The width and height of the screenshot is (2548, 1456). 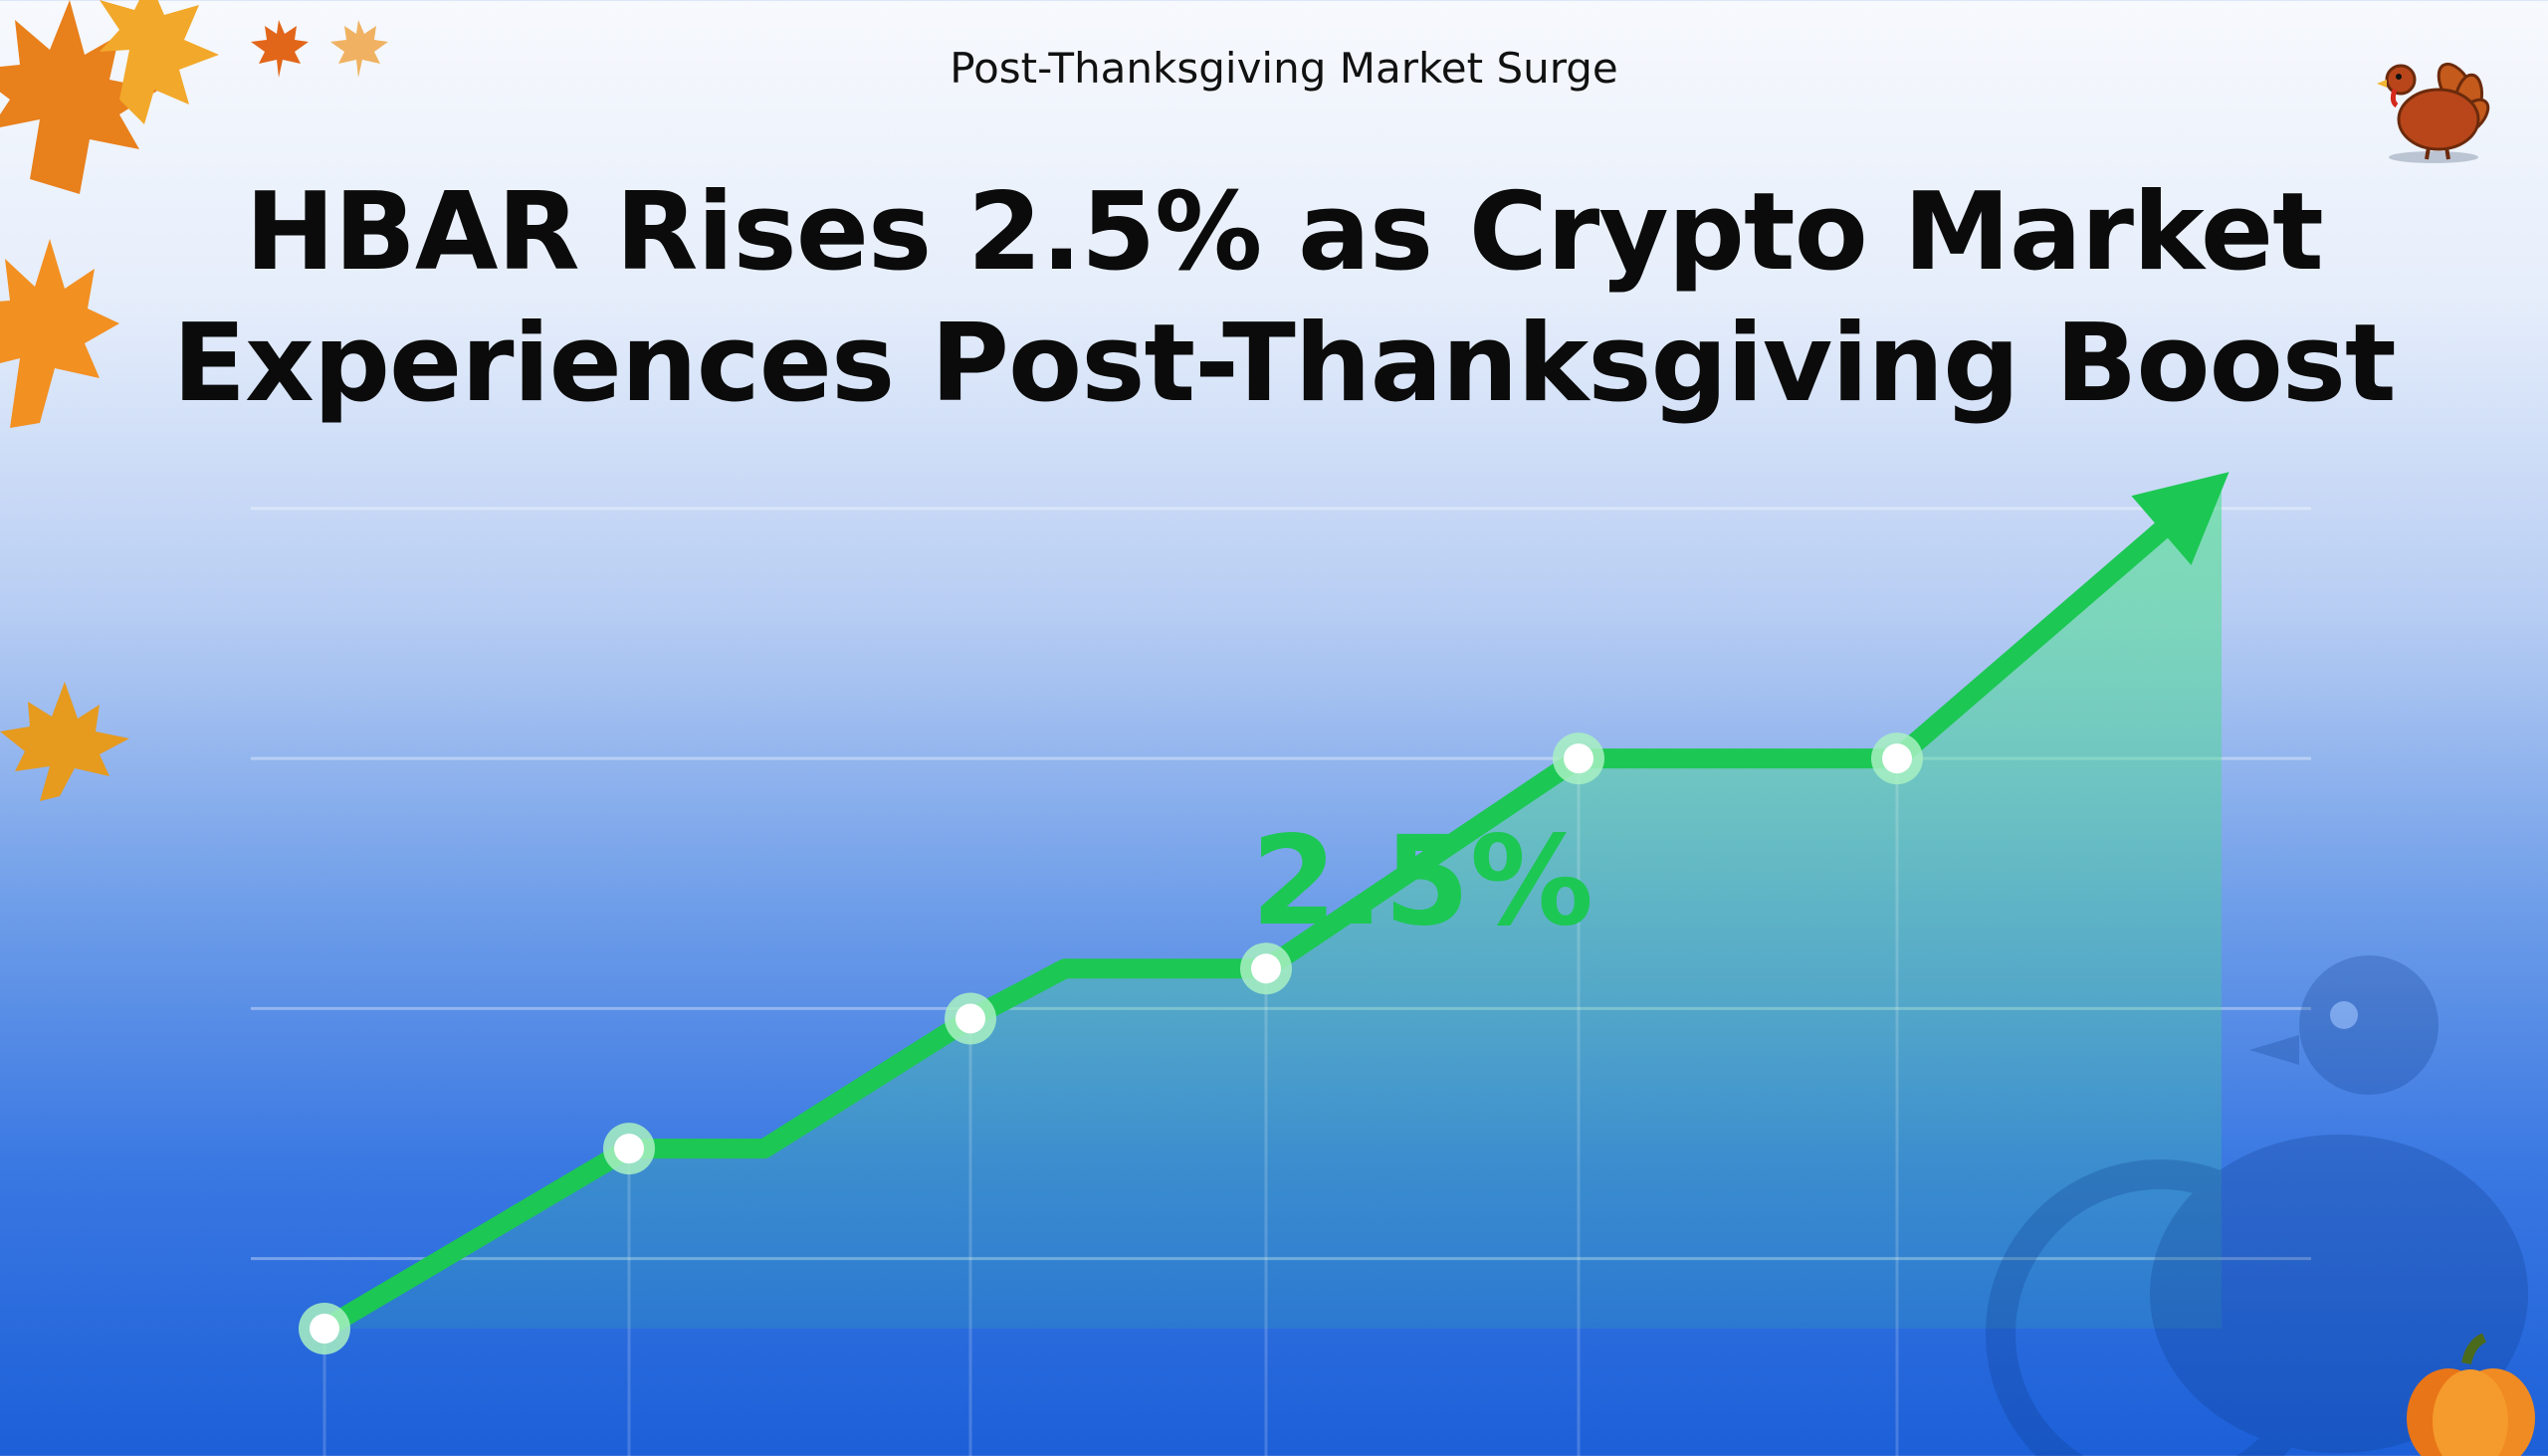 What do you see at coordinates (2180, 518) in the screenshot?
I see `arrowhead` at bounding box center [2180, 518].